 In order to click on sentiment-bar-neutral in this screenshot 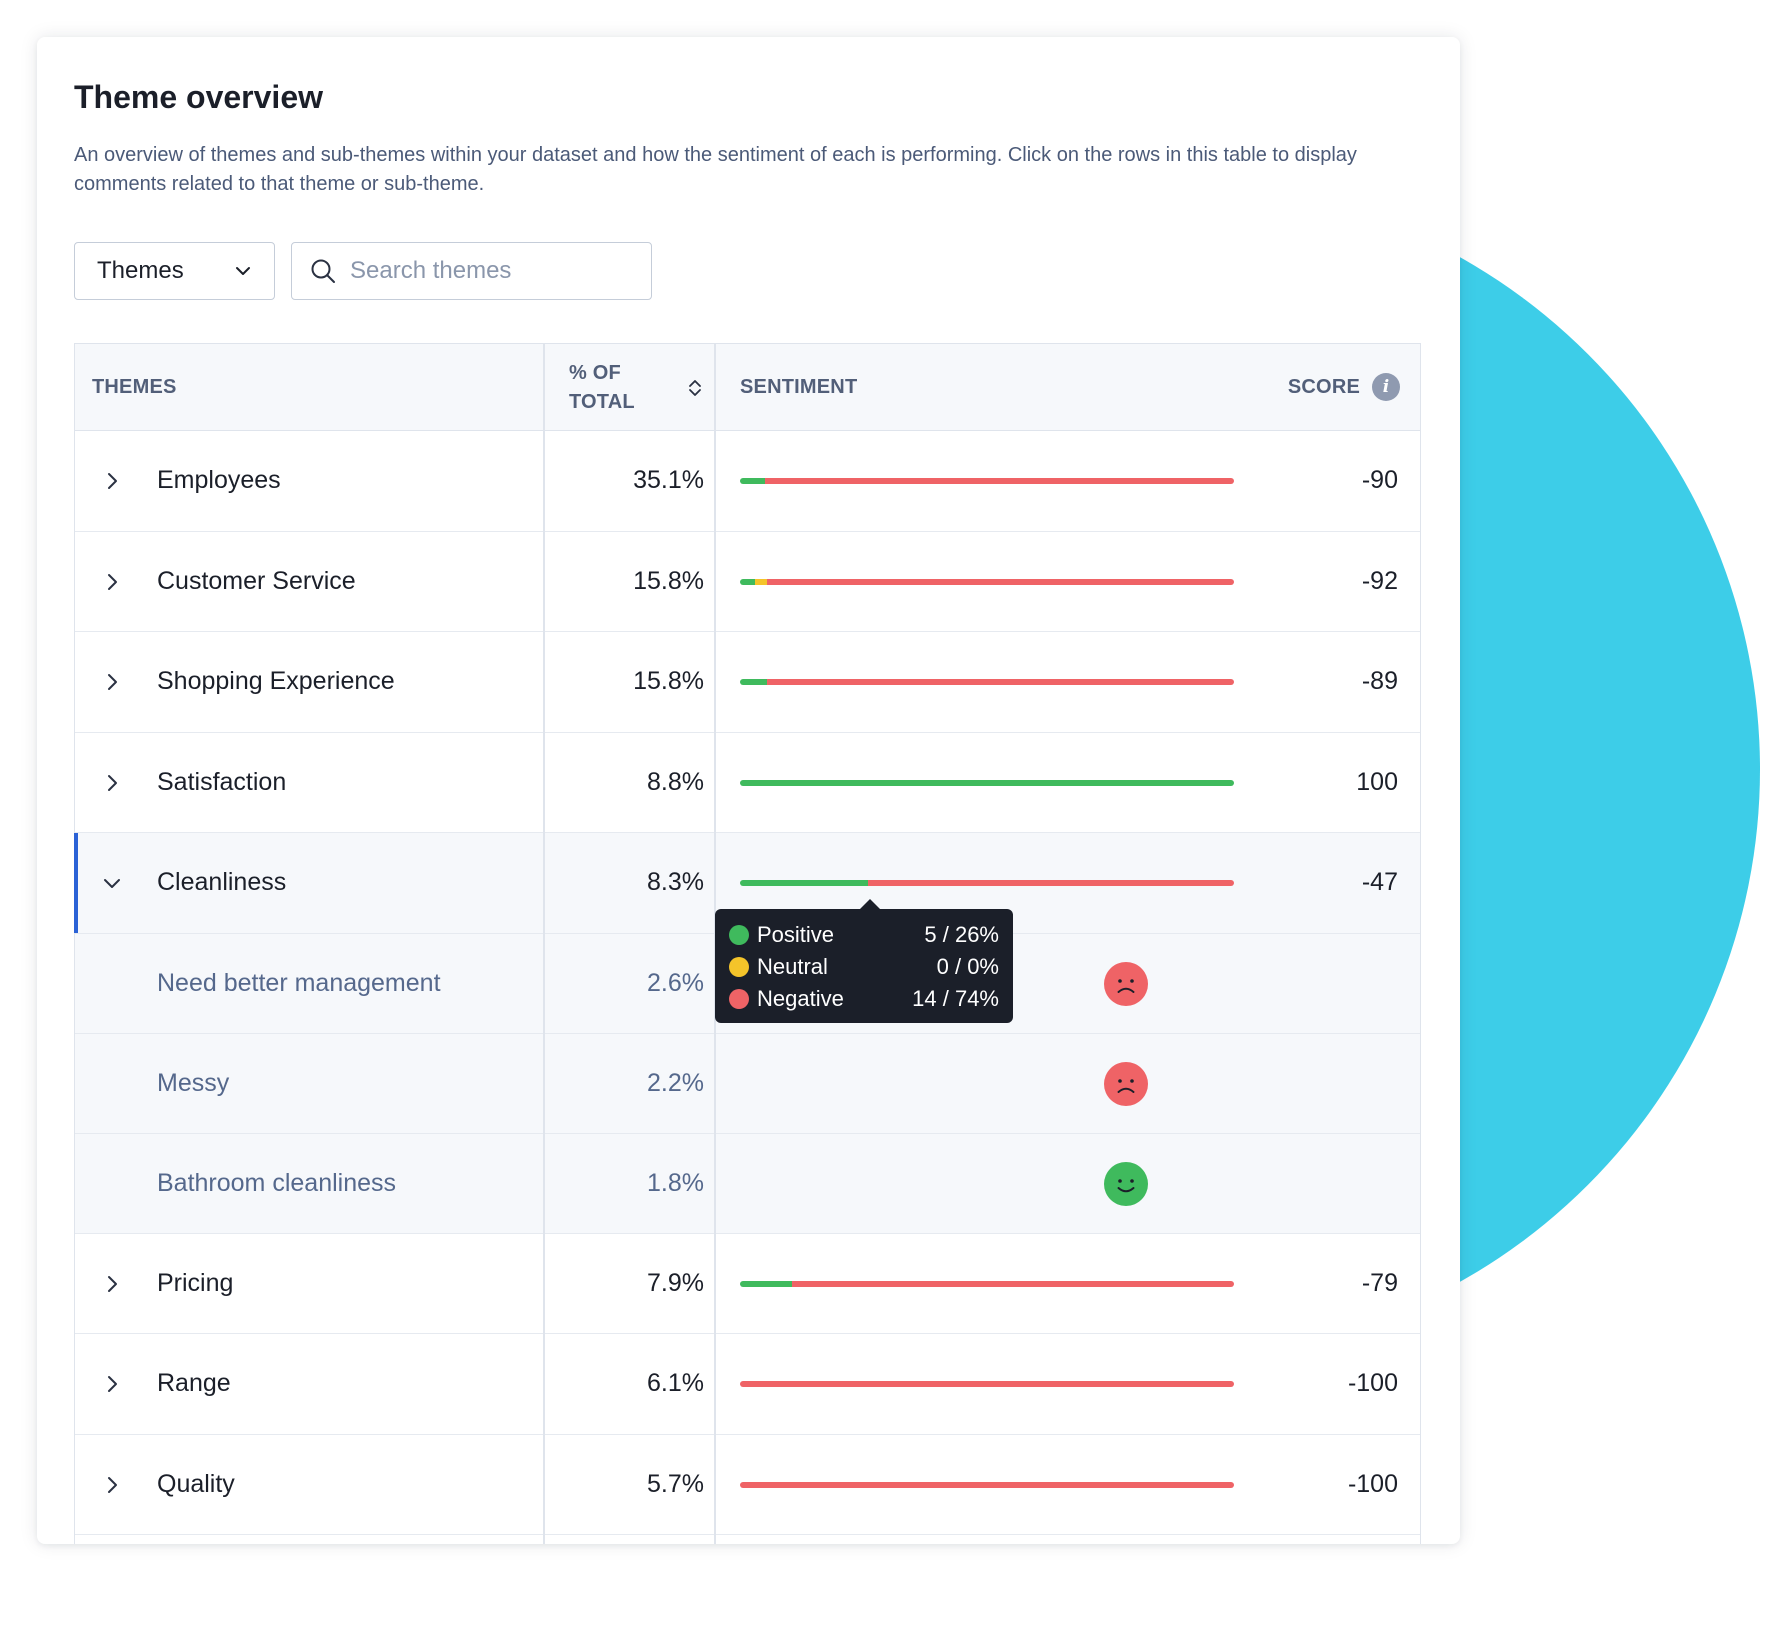, I will do `click(761, 581)`.